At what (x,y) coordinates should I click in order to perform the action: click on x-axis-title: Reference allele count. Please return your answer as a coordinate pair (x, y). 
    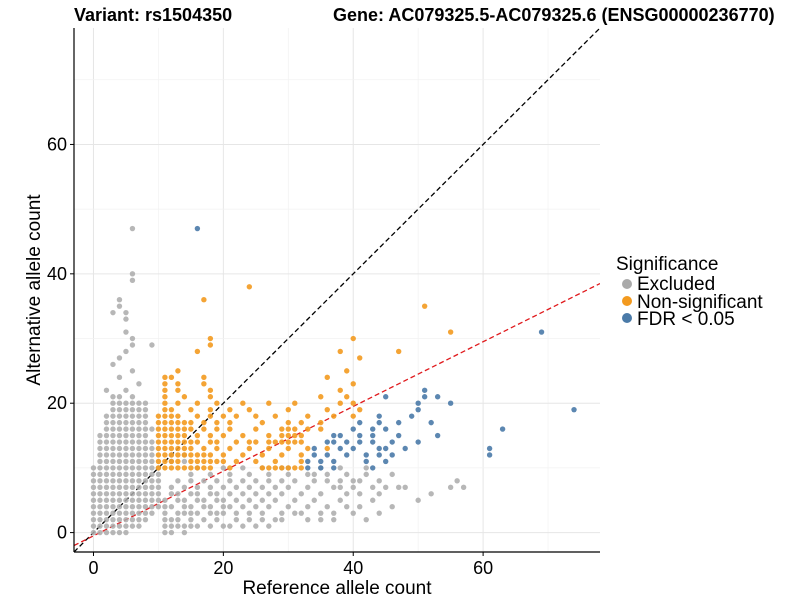
    Looking at the image, I should click on (337, 588).